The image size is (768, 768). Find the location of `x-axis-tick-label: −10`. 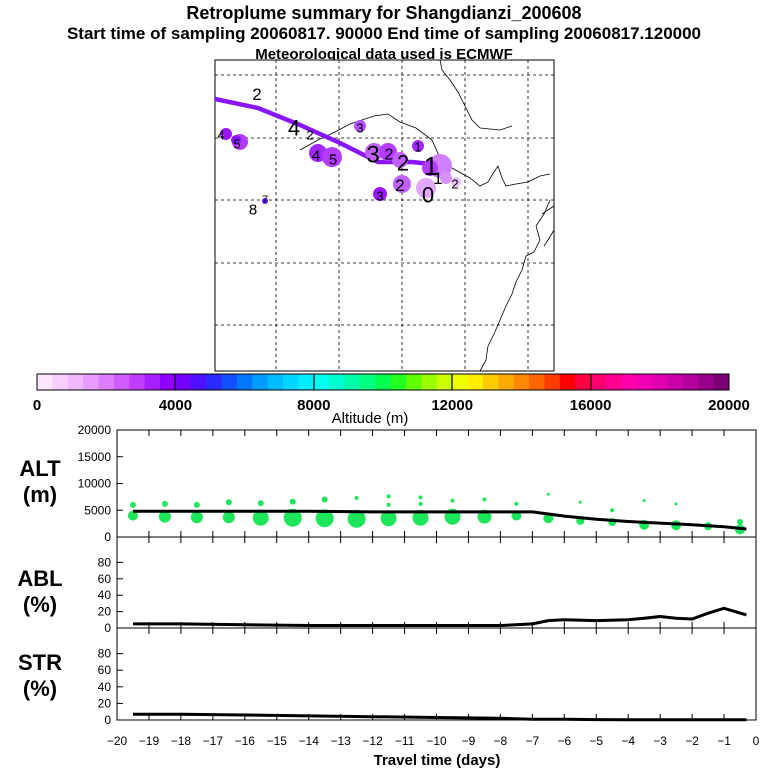

x-axis-tick-label: −10 is located at coordinates (436, 741).